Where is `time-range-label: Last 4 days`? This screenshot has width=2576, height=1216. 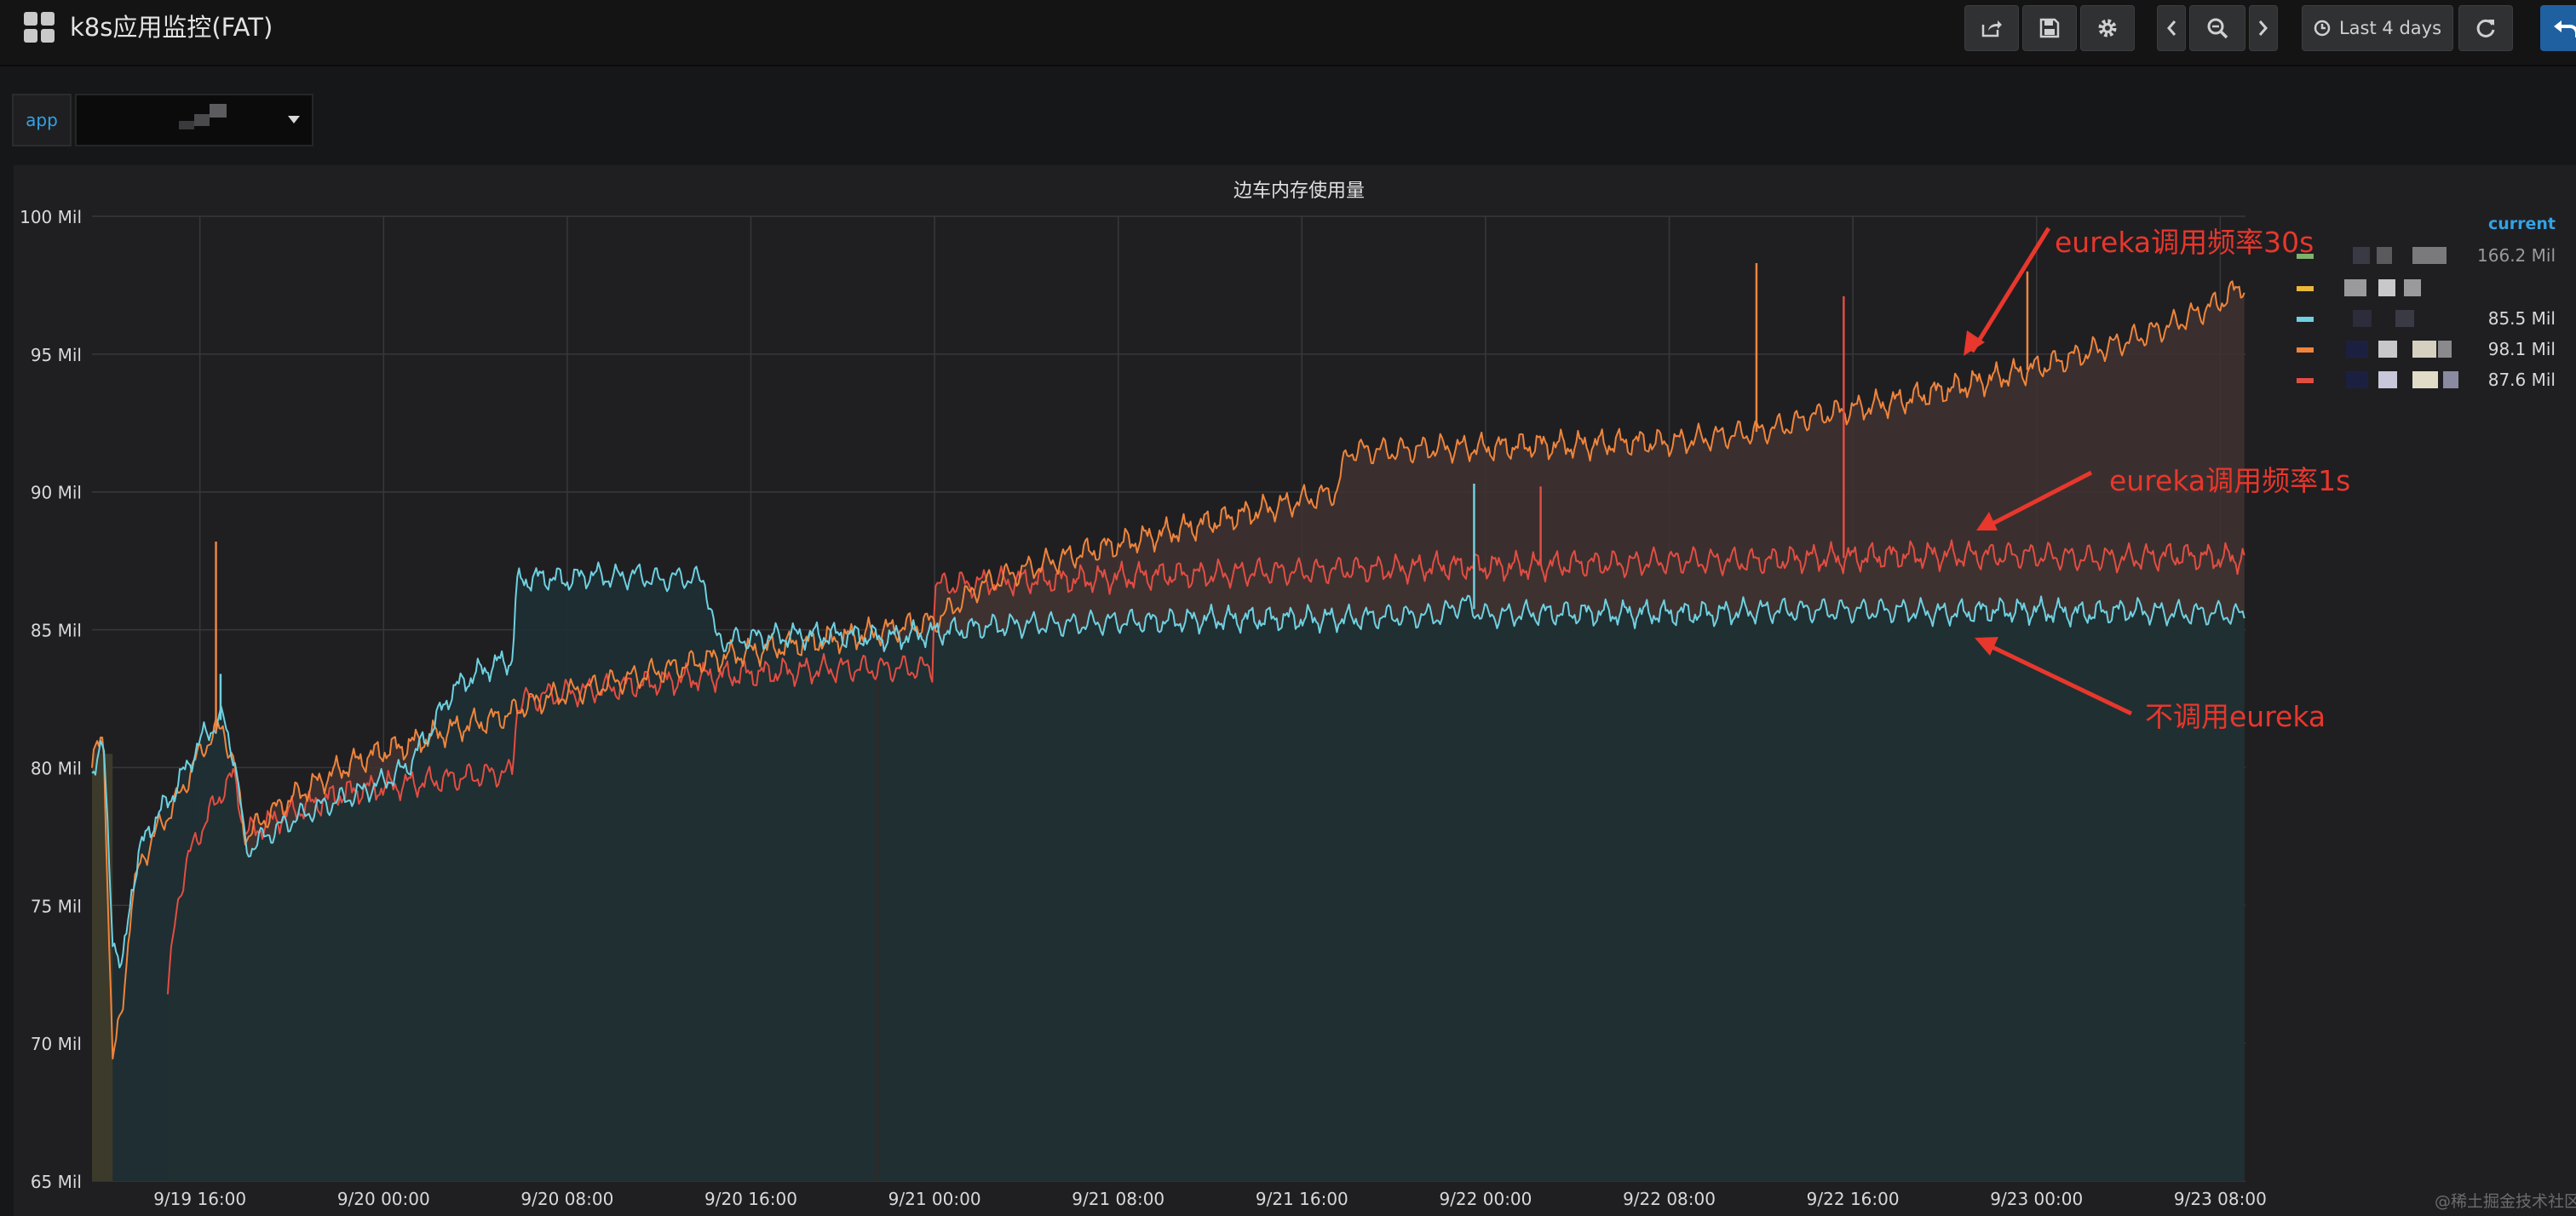
time-range-label: Last 4 days is located at coordinates (2390, 28).